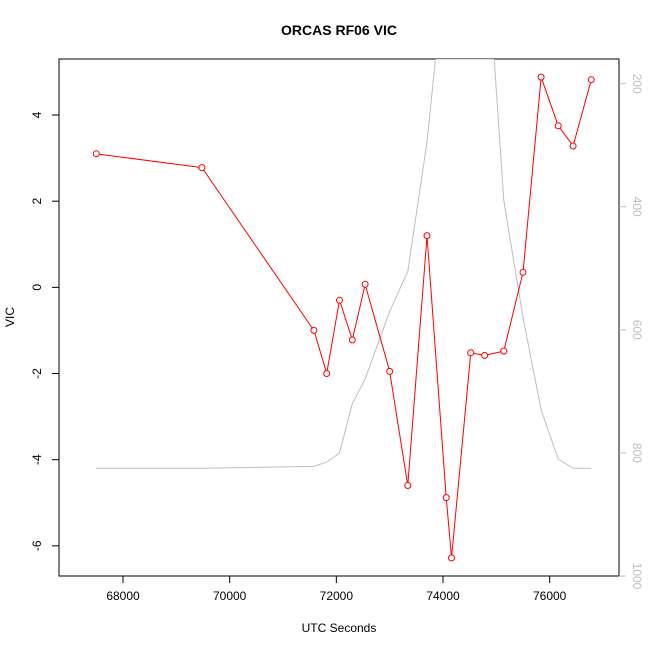 Image resolution: width=650 pixels, height=650 pixels. Describe the element at coordinates (37, 373) in the screenshot. I see `y-tick-label: -2` at that location.